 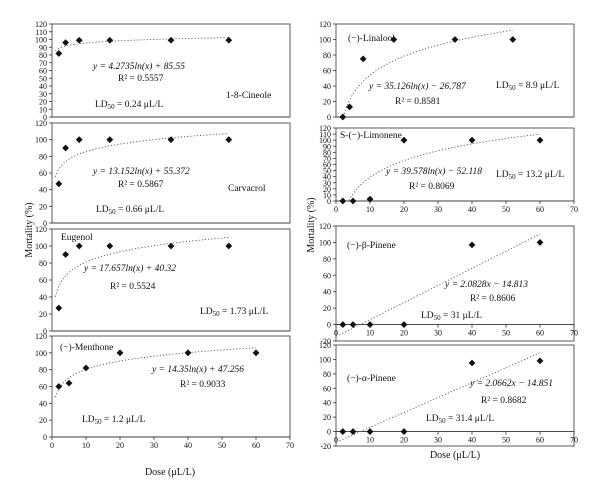 What do you see at coordinates (506, 333) in the screenshot?
I see `x-tick-label: 50` at bounding box center [506, 333].